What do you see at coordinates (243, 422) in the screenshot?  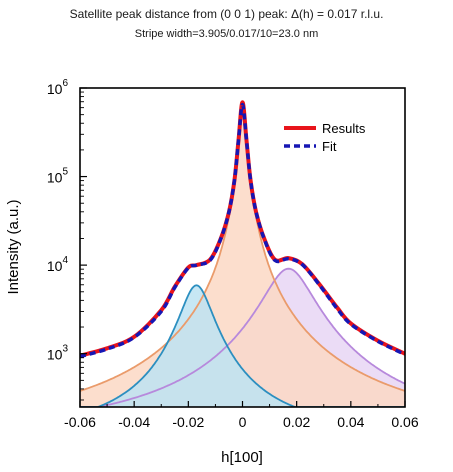 I see `x-tick-label: 0` at bounding box center [243, 422].